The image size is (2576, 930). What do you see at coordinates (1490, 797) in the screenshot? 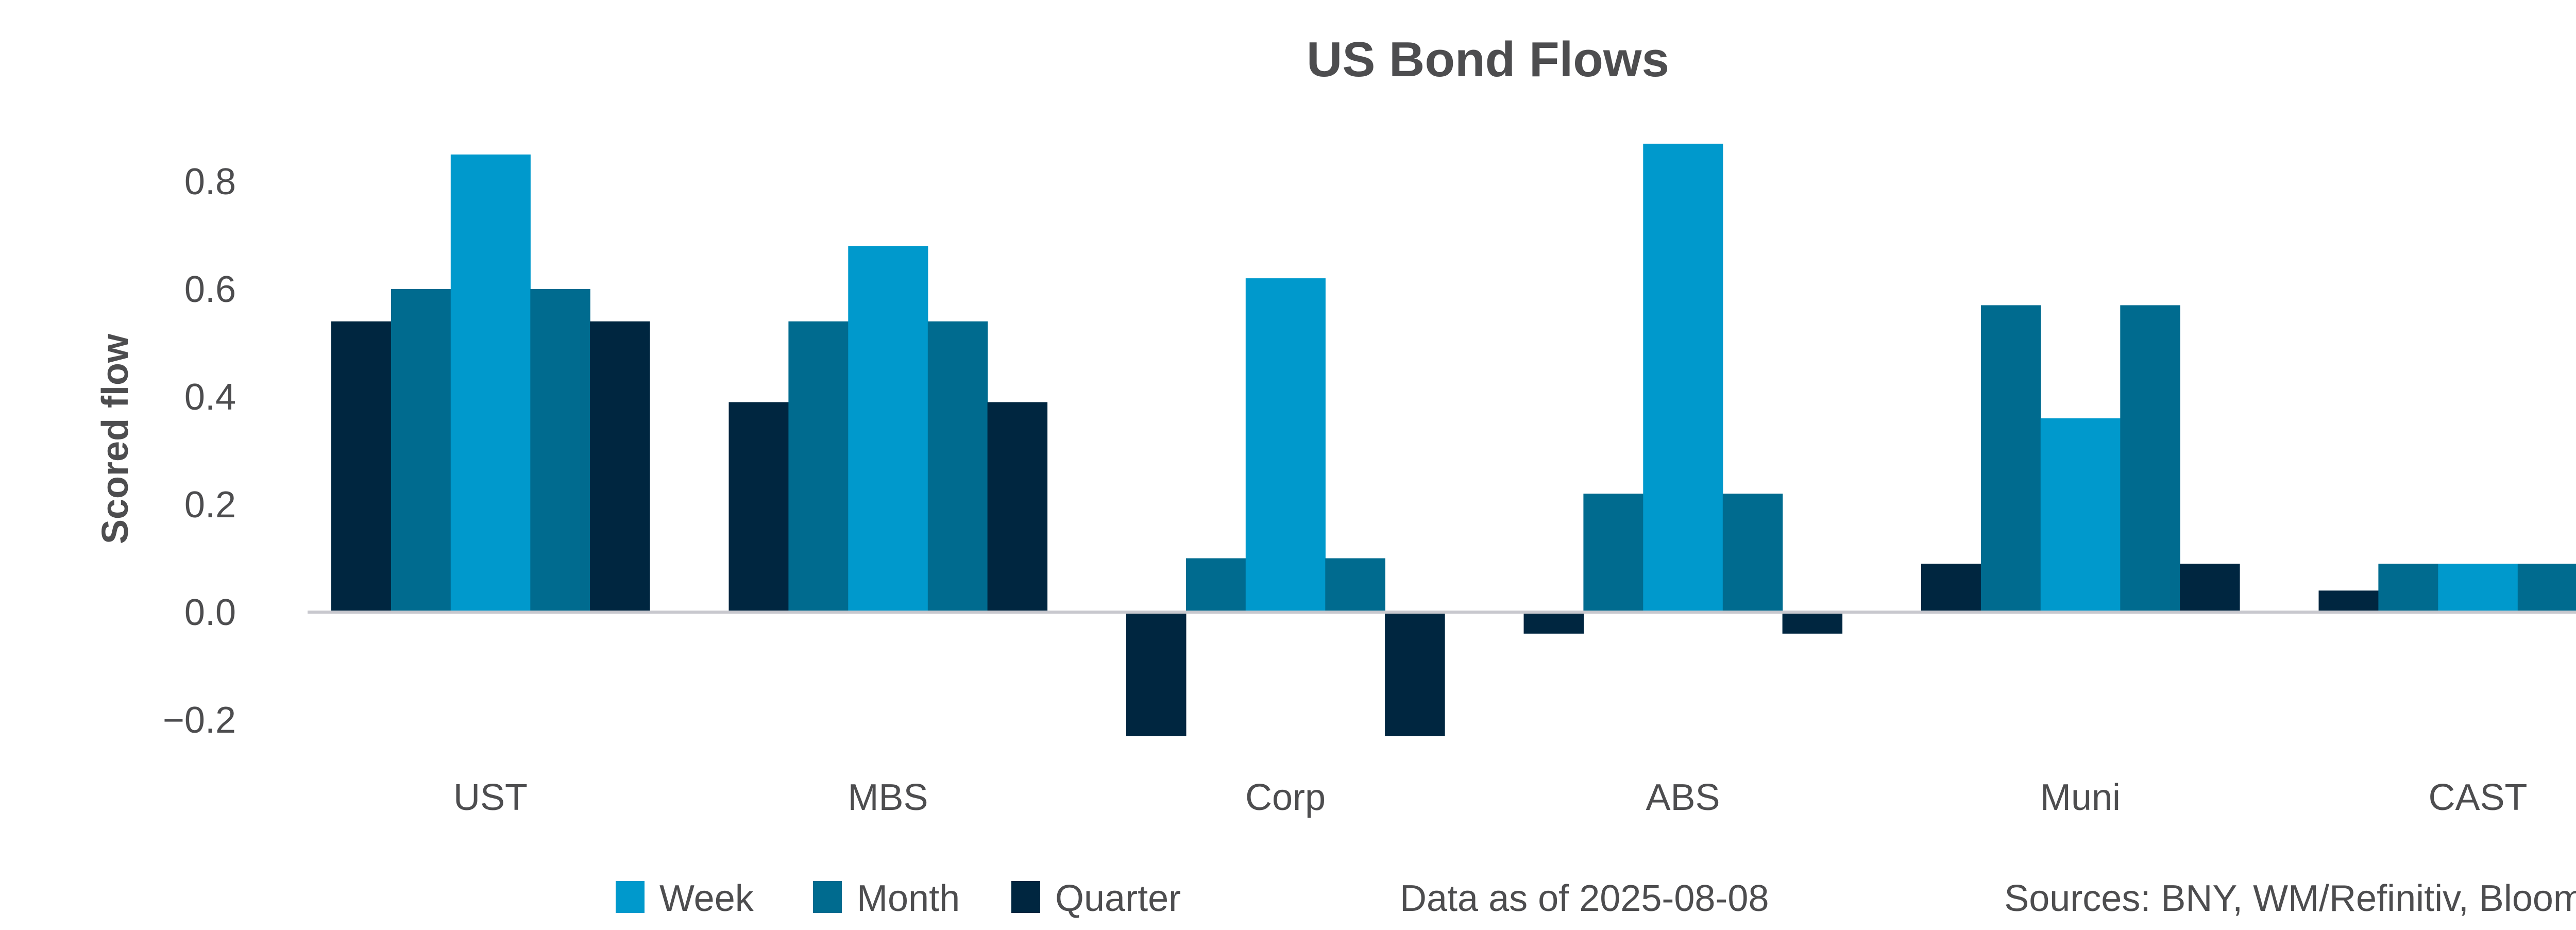
I see `x-axis-ticks: UST MBS Corp ABS Muni CAST` at bounding box center [1490, 797].